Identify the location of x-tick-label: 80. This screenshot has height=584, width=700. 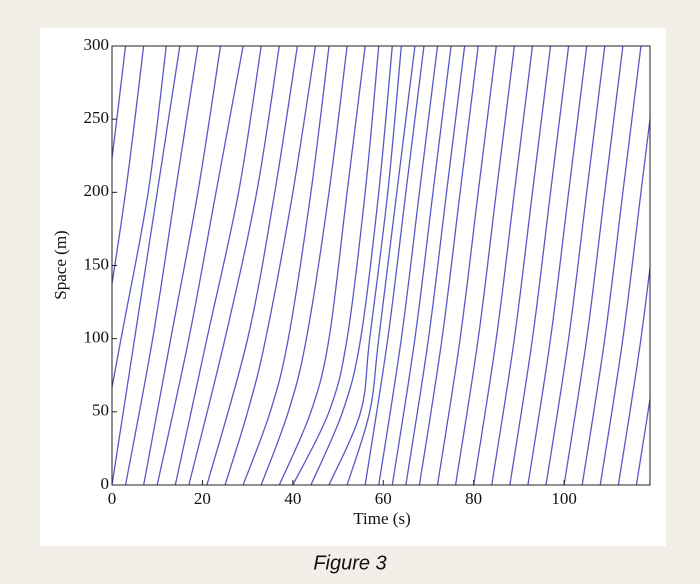
(473, 498).